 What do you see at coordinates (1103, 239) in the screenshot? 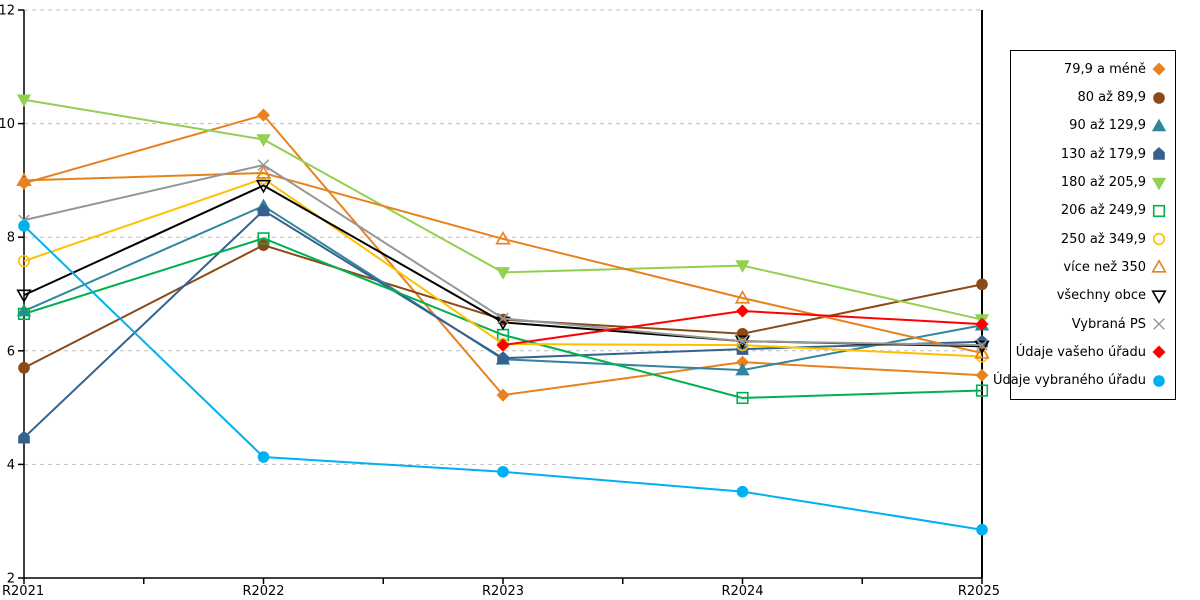
I see `legend-item-label: 250 až 349,9` at bounding box center [1103, 239].